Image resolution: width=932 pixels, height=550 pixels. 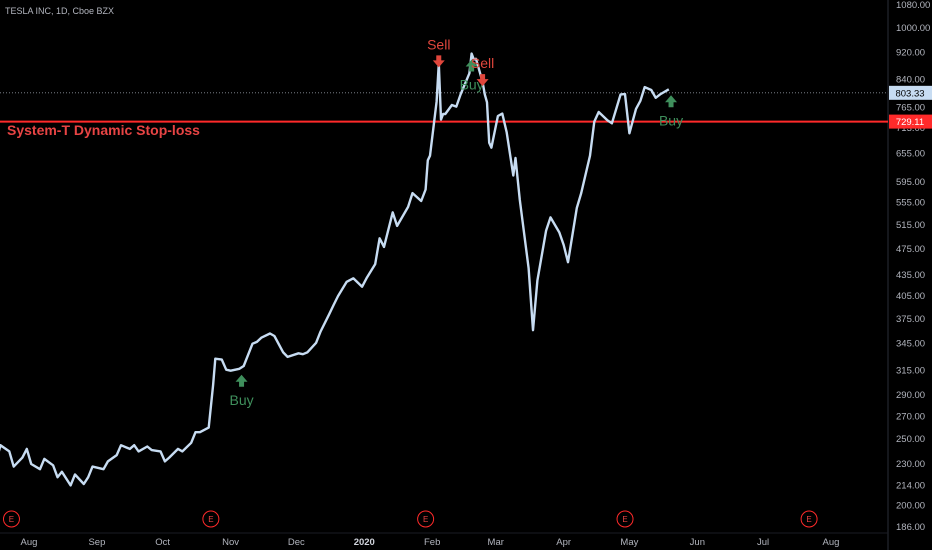 I want to click on x-tick-label: 2020, so click(x=364, y=542).